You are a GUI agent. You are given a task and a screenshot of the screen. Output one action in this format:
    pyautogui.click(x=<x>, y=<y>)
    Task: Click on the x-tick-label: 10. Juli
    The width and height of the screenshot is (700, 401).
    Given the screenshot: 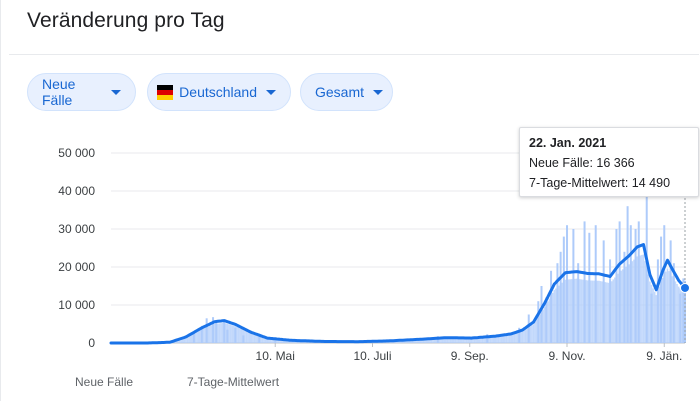 What is the action you would take?
    pyautogui.click(x=372, y=356)
    